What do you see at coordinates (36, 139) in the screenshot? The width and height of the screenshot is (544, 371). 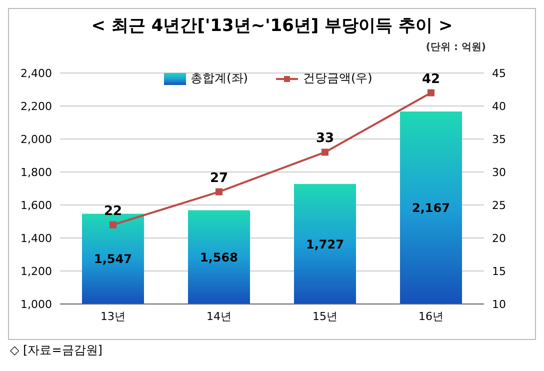 I see `y-tick-label: 2,000` at bounding box center [36, 139].